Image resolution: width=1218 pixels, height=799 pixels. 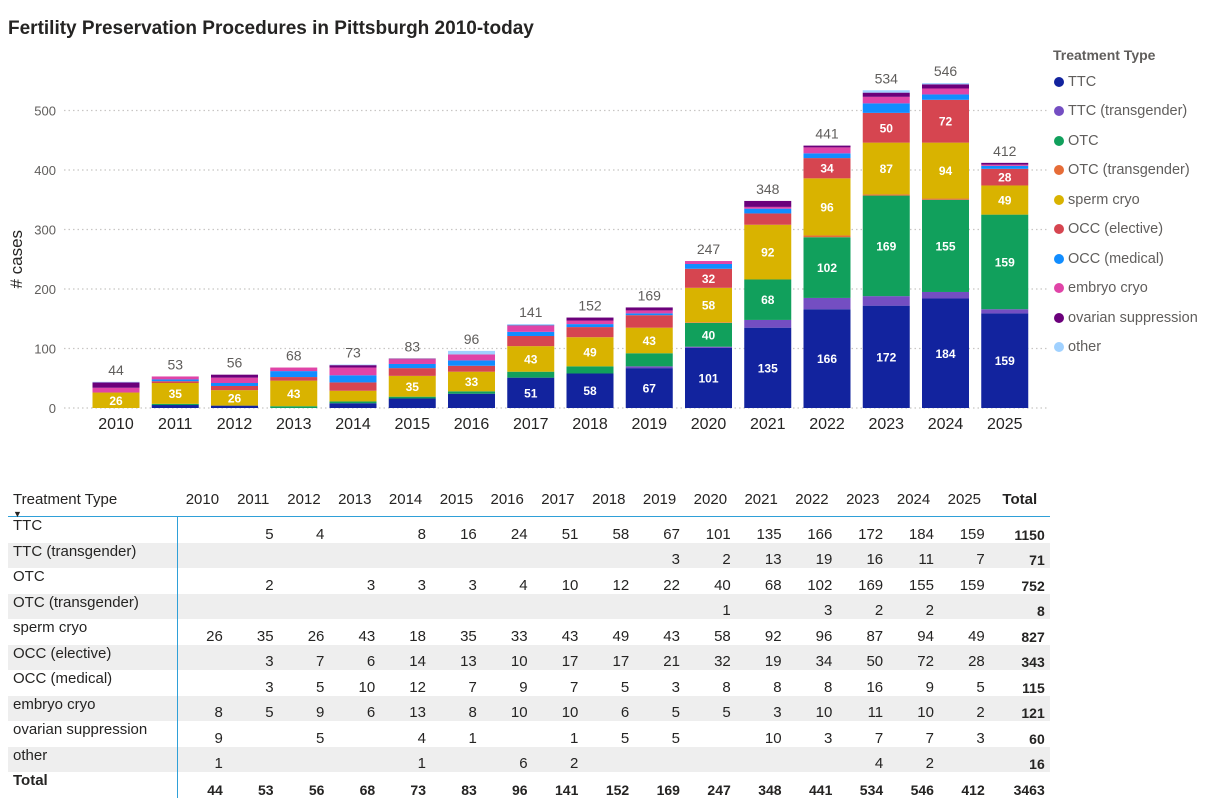 What do you see at coordinates (710, 500) in the screenshot?
I see `column-header-year: 2020` at bounding box center [710, 500].